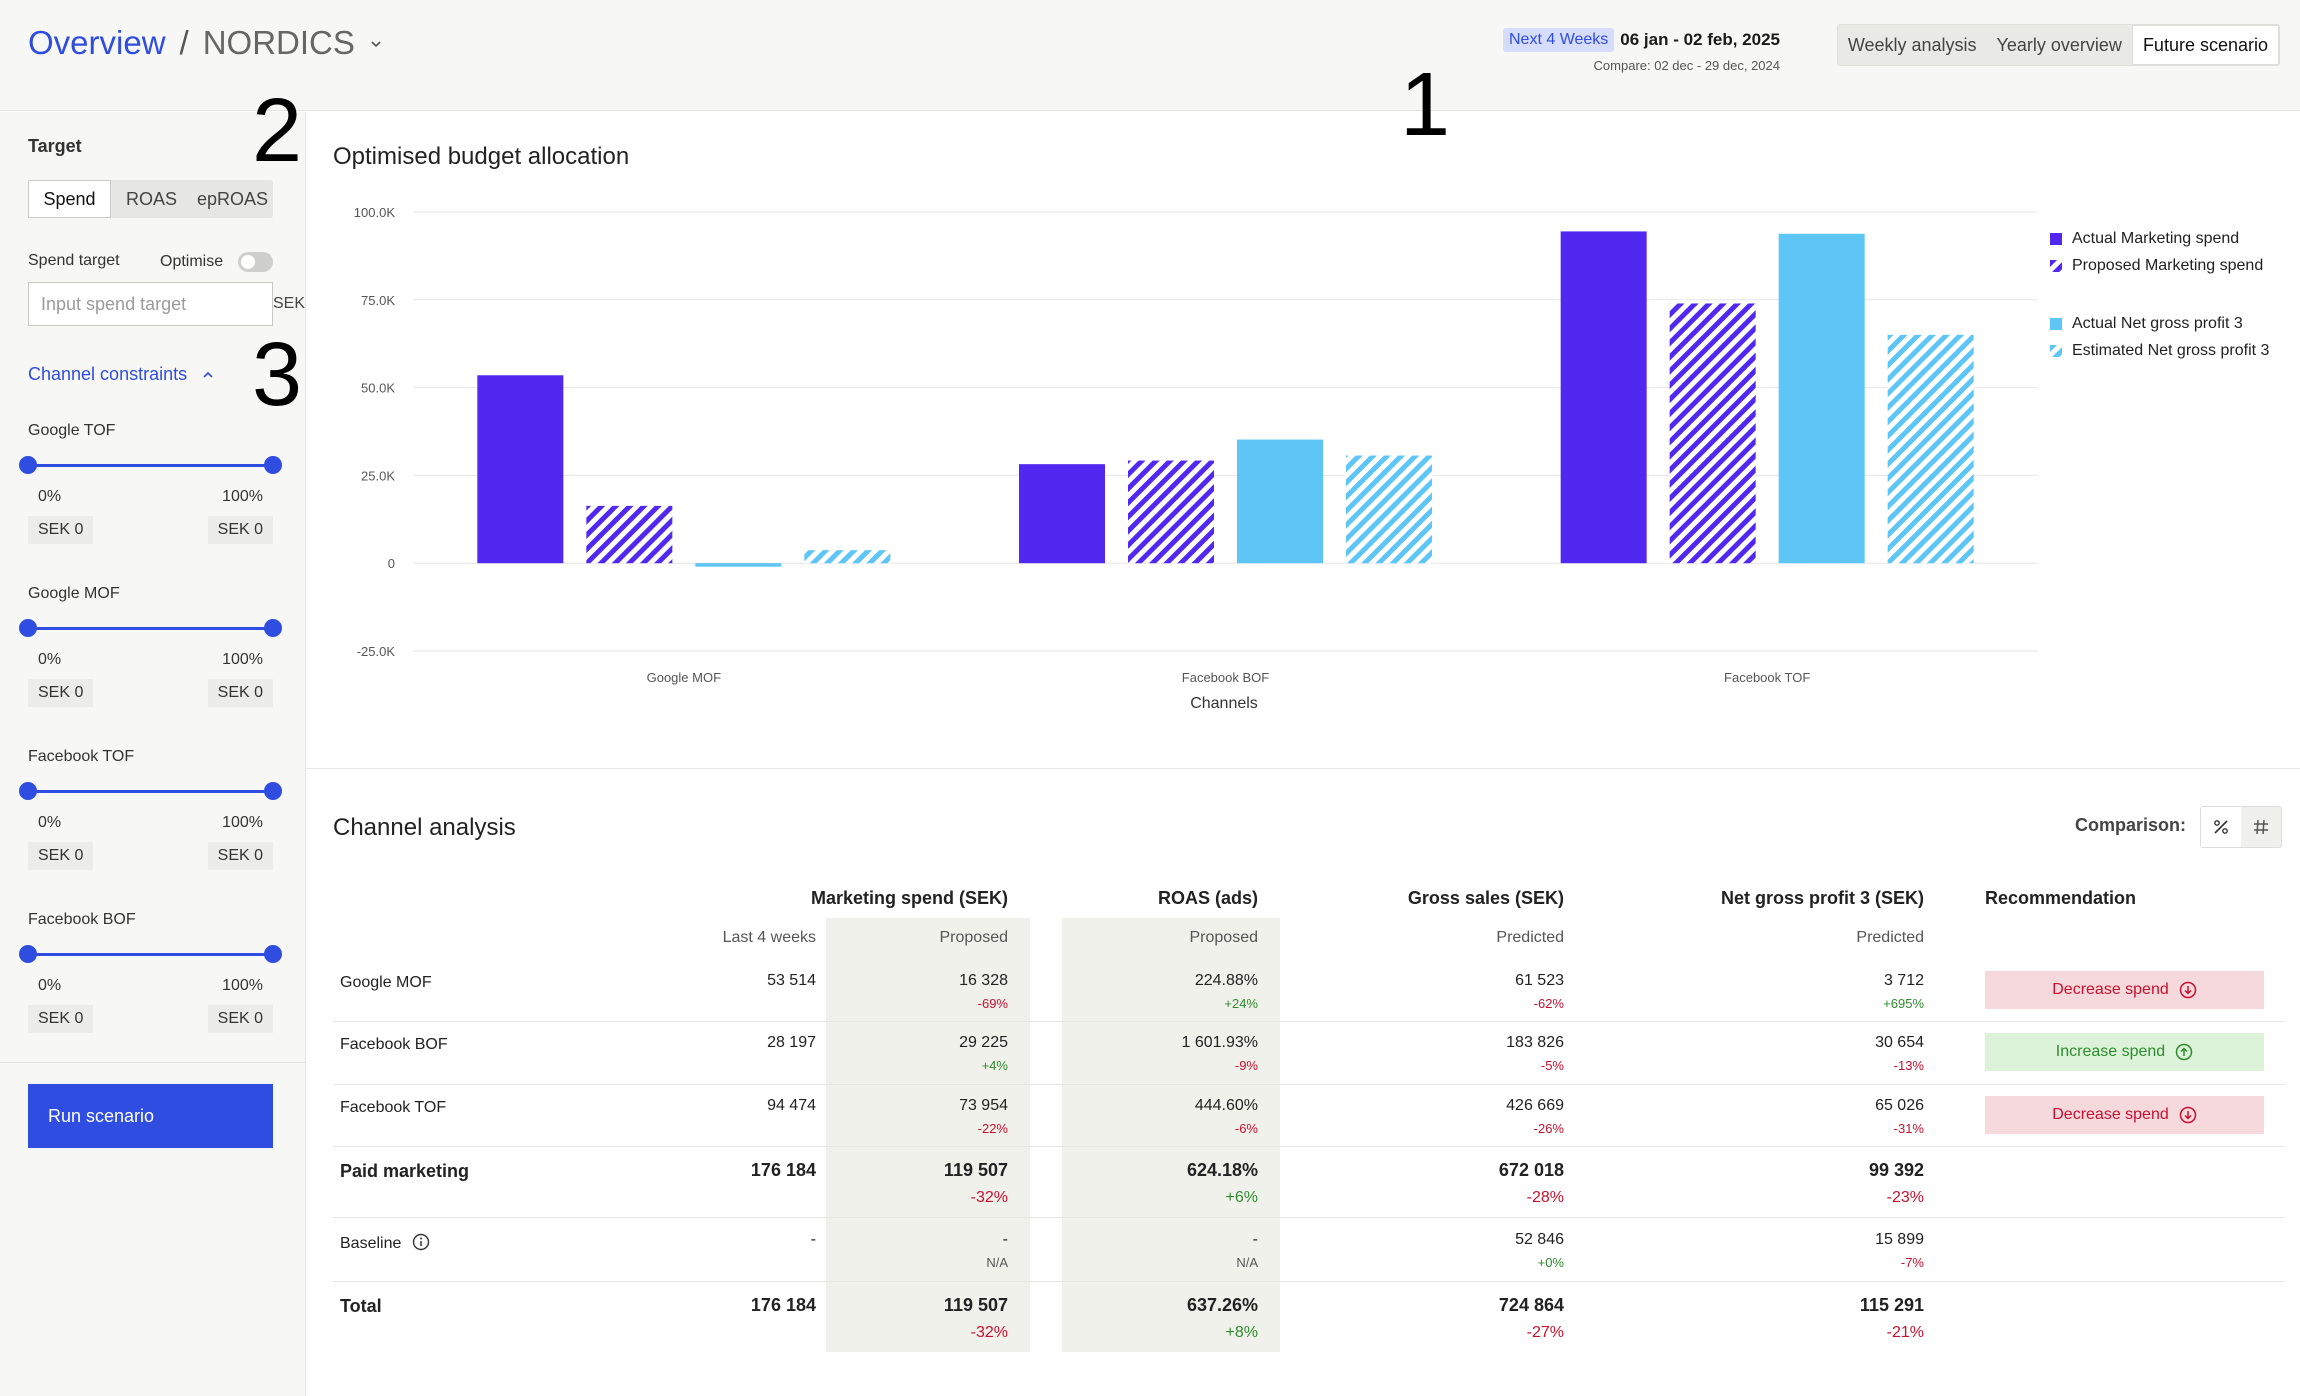 The image size is (2300, 1396). I want to click on cell-gross: 426 669 -26%, so click(1535, 1116).